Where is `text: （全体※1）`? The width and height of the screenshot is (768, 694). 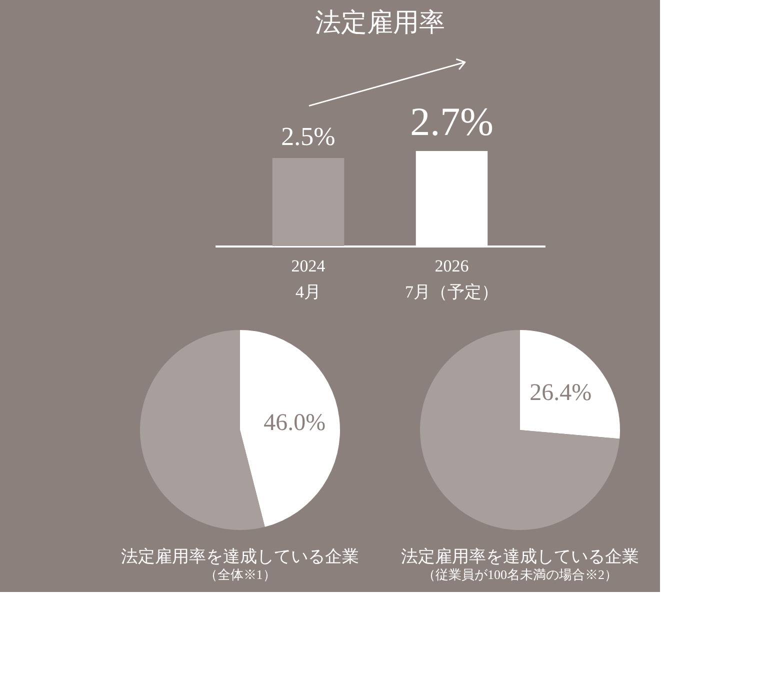 text: （全体※1） is located at coordinates (240, 574).